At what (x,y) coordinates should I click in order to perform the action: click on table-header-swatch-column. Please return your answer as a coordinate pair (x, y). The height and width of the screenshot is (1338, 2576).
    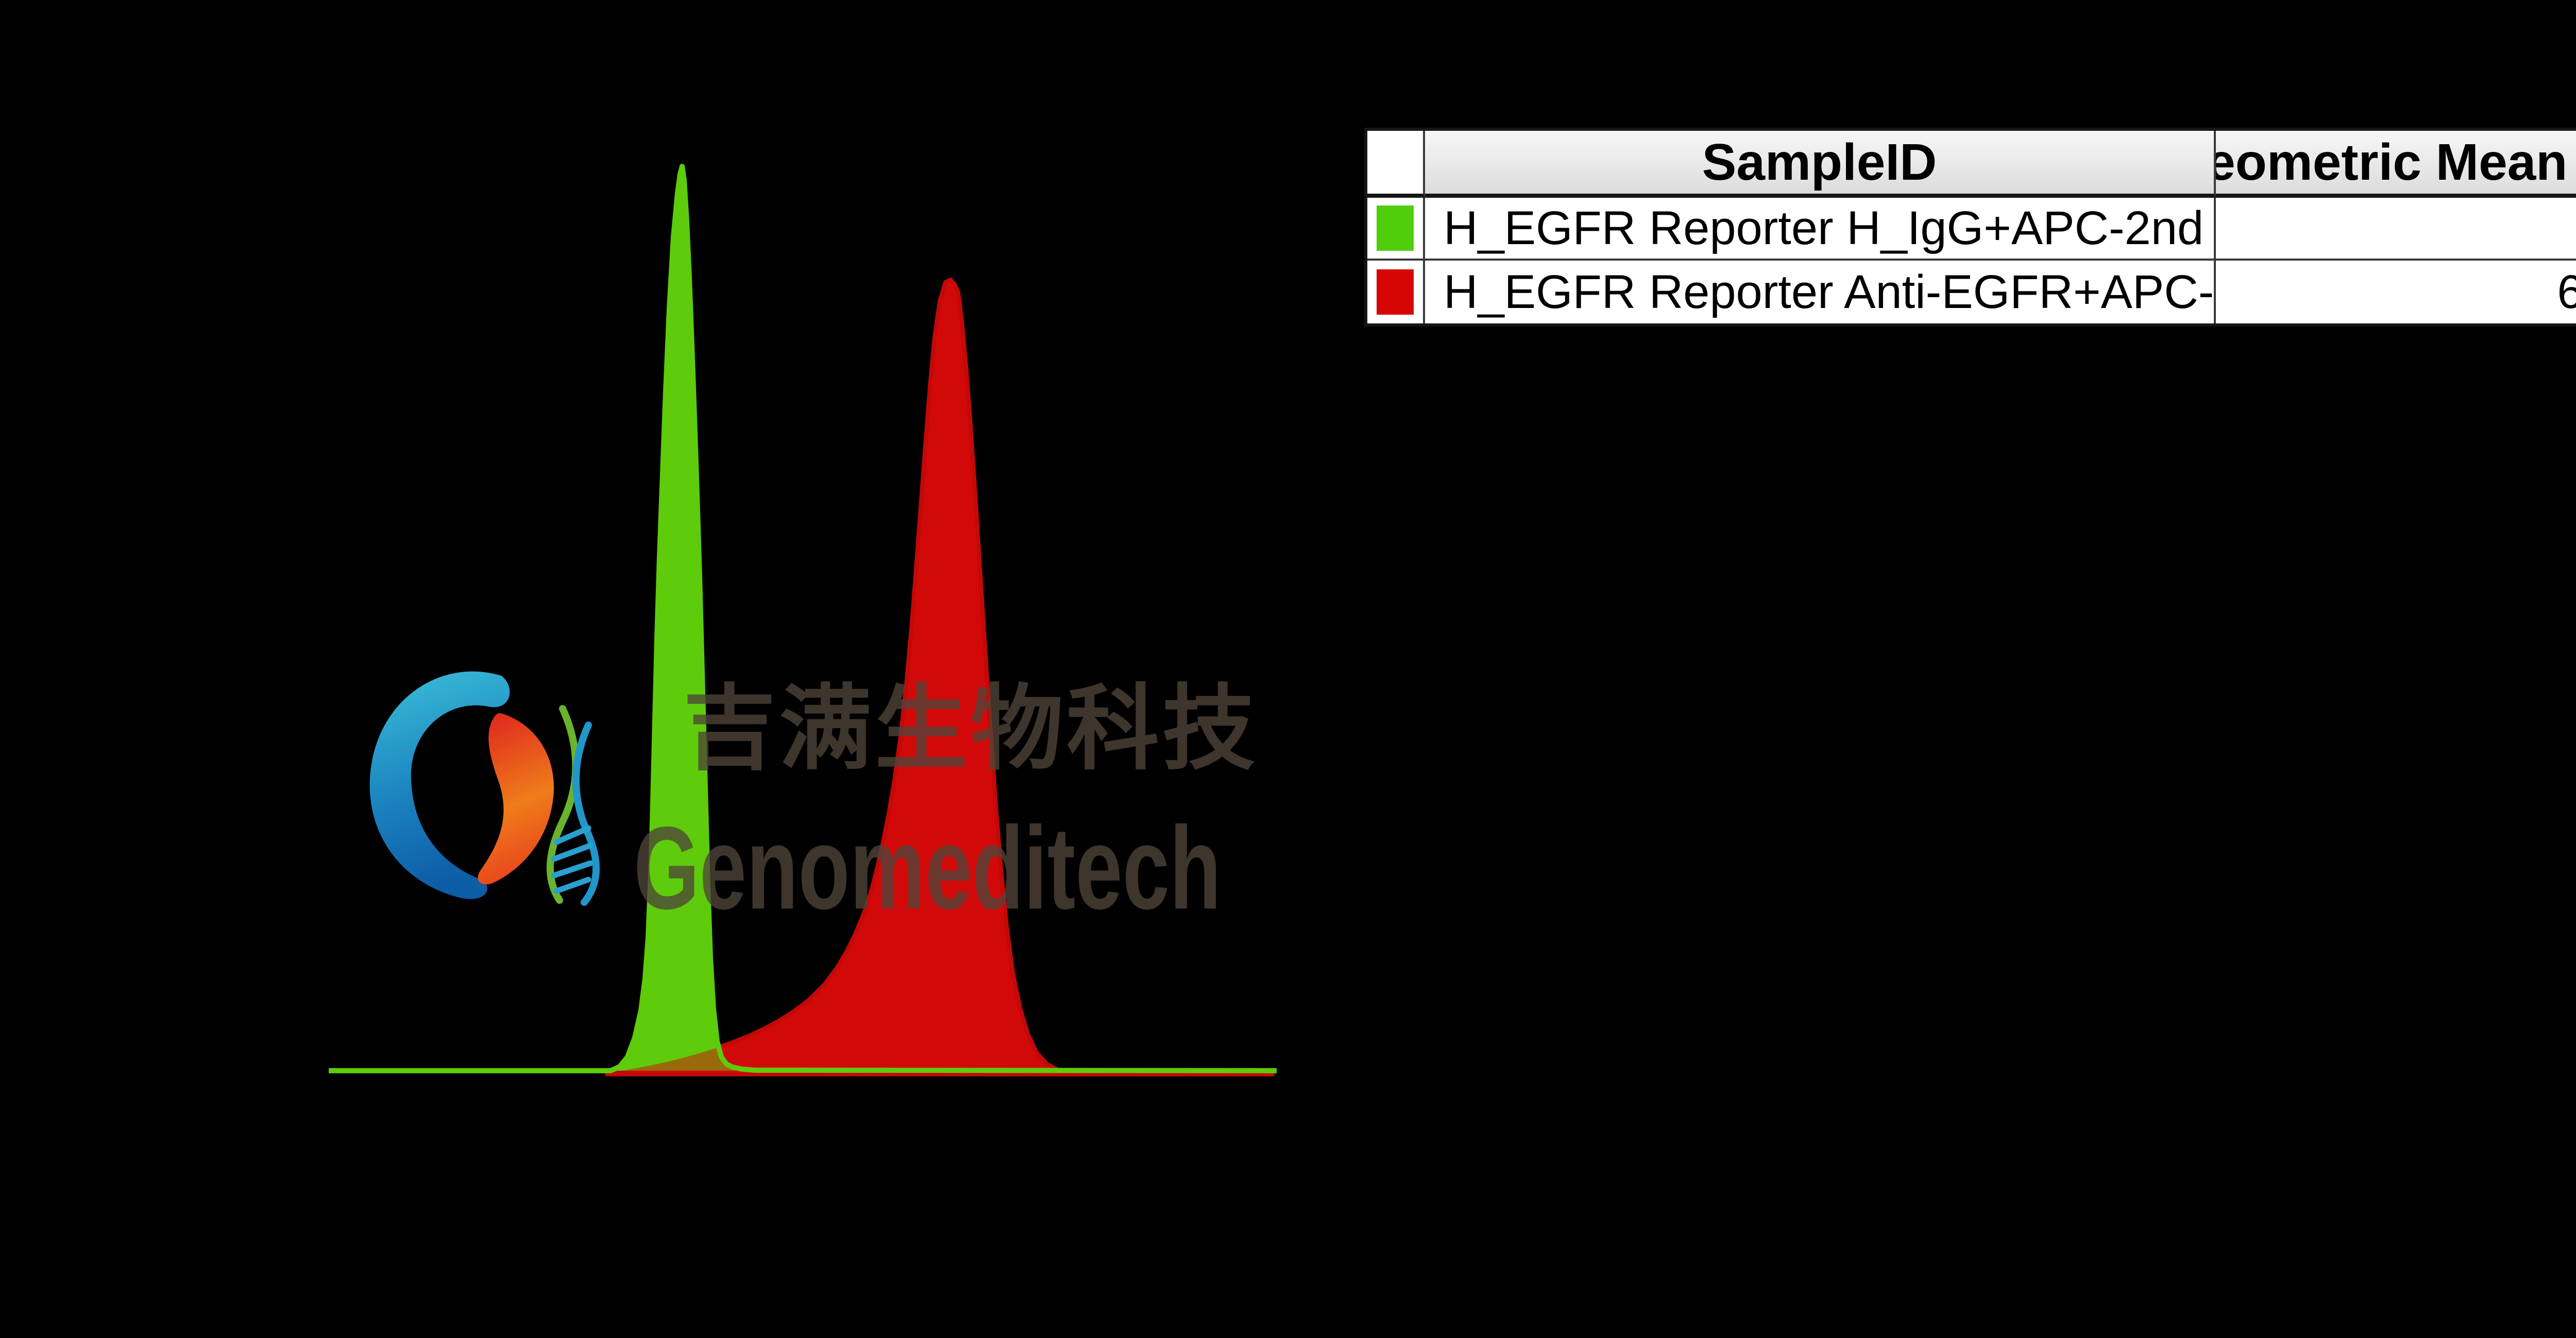
    Looking at the image, I should click on (1396, 164).